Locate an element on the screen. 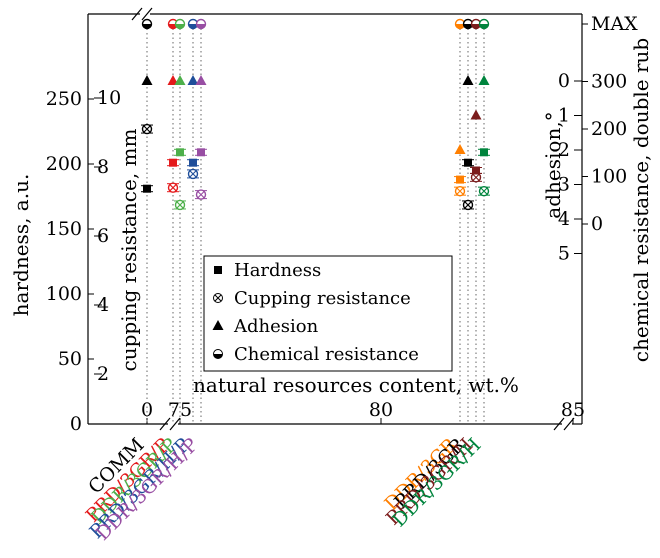 This screenshot has height=558, width=660. chemical-axis-label: chemical resistance, double rub is located at coordinates (641, 200).